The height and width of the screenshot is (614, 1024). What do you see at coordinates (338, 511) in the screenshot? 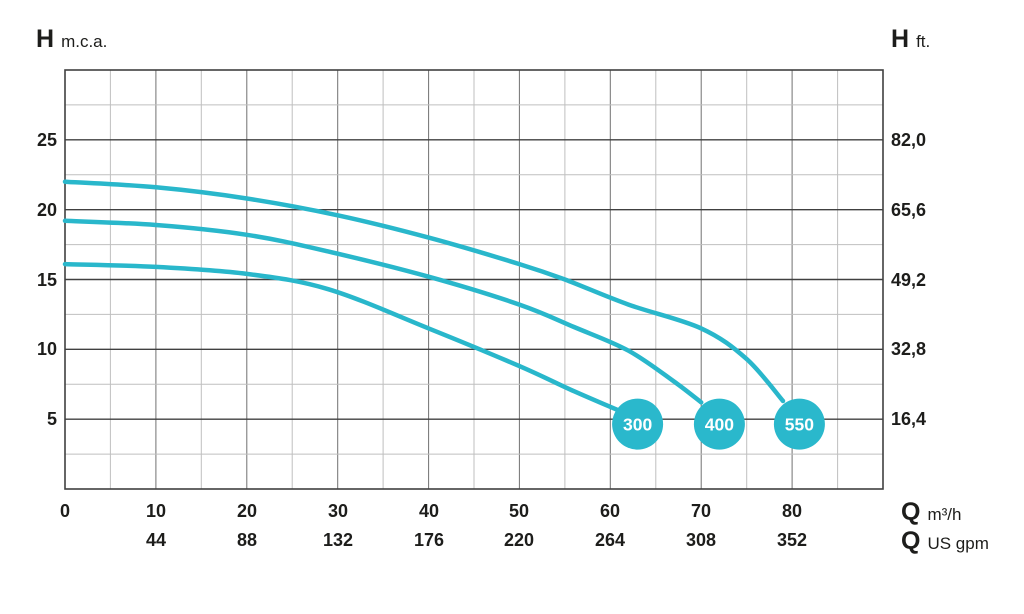
I see `x-tick-m3h-30: 30` at bounding box center [338, 511].